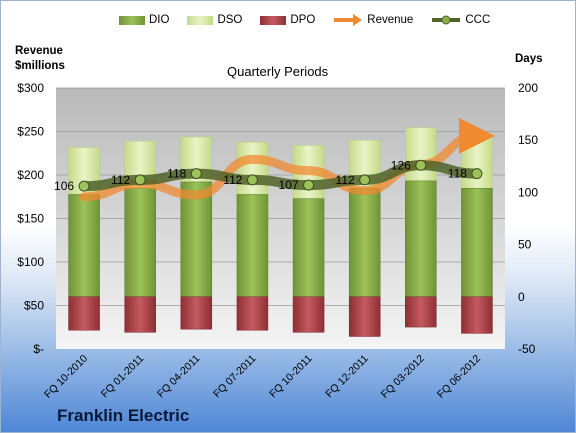  Describe the element at coordinates (287, 20) in the screenshot. I see `legend-item-dpo: DPO` at that location.